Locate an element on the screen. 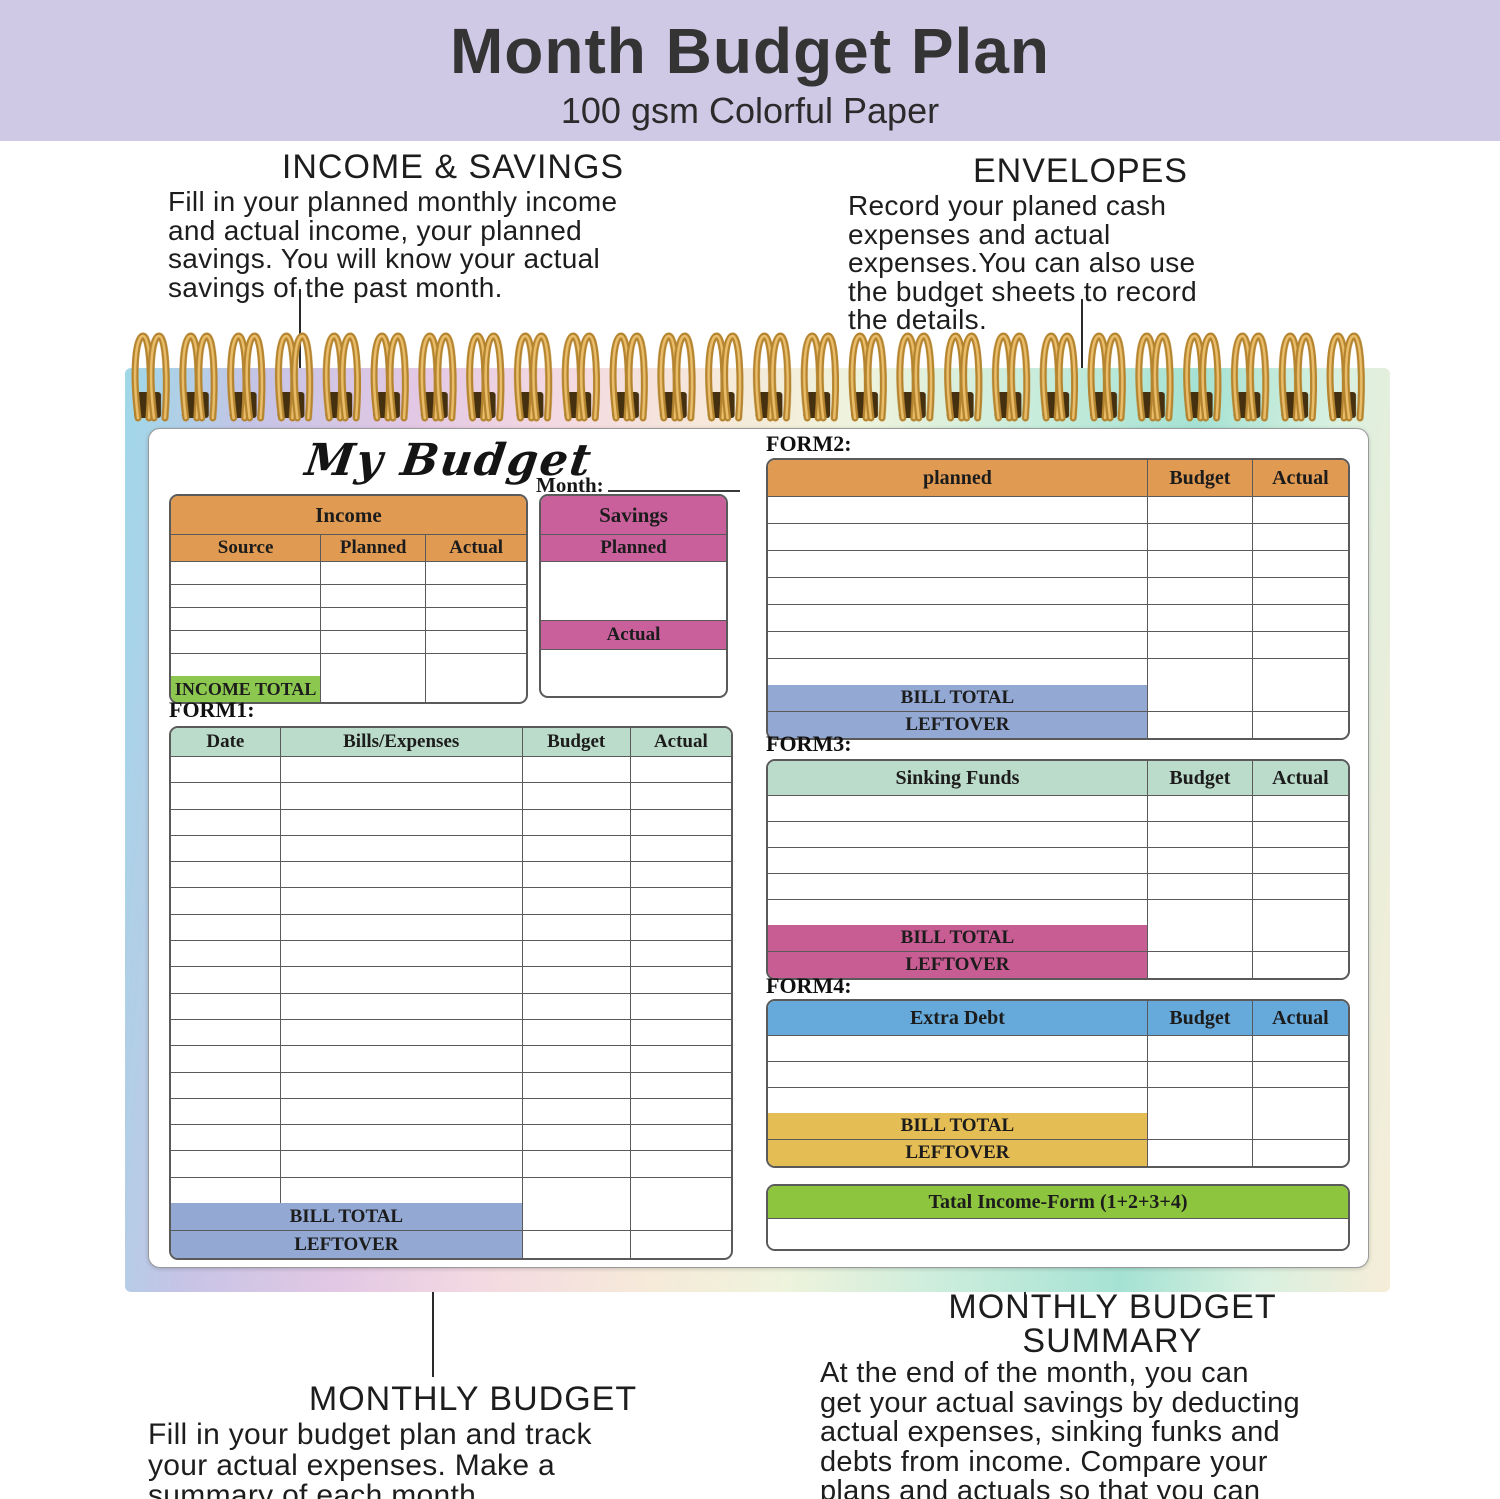 This screenshot has height=1499, width=1500. form2-header: planned Budget Actual is located at coordinates (1058, 478).